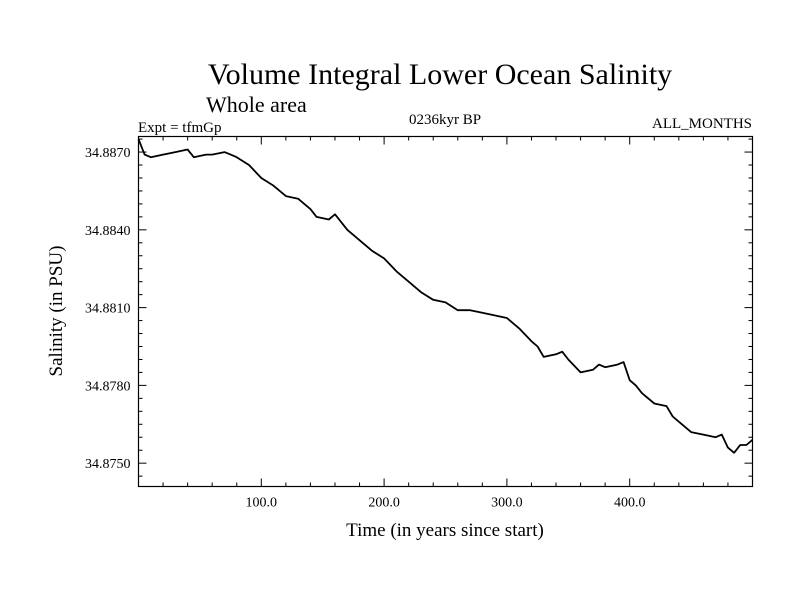 The height and width of the screenshot is (600, 800). Describe the element at coordinates (108, 153) in the screenshot. I see `y-tick-label: 34.8870` at that location.